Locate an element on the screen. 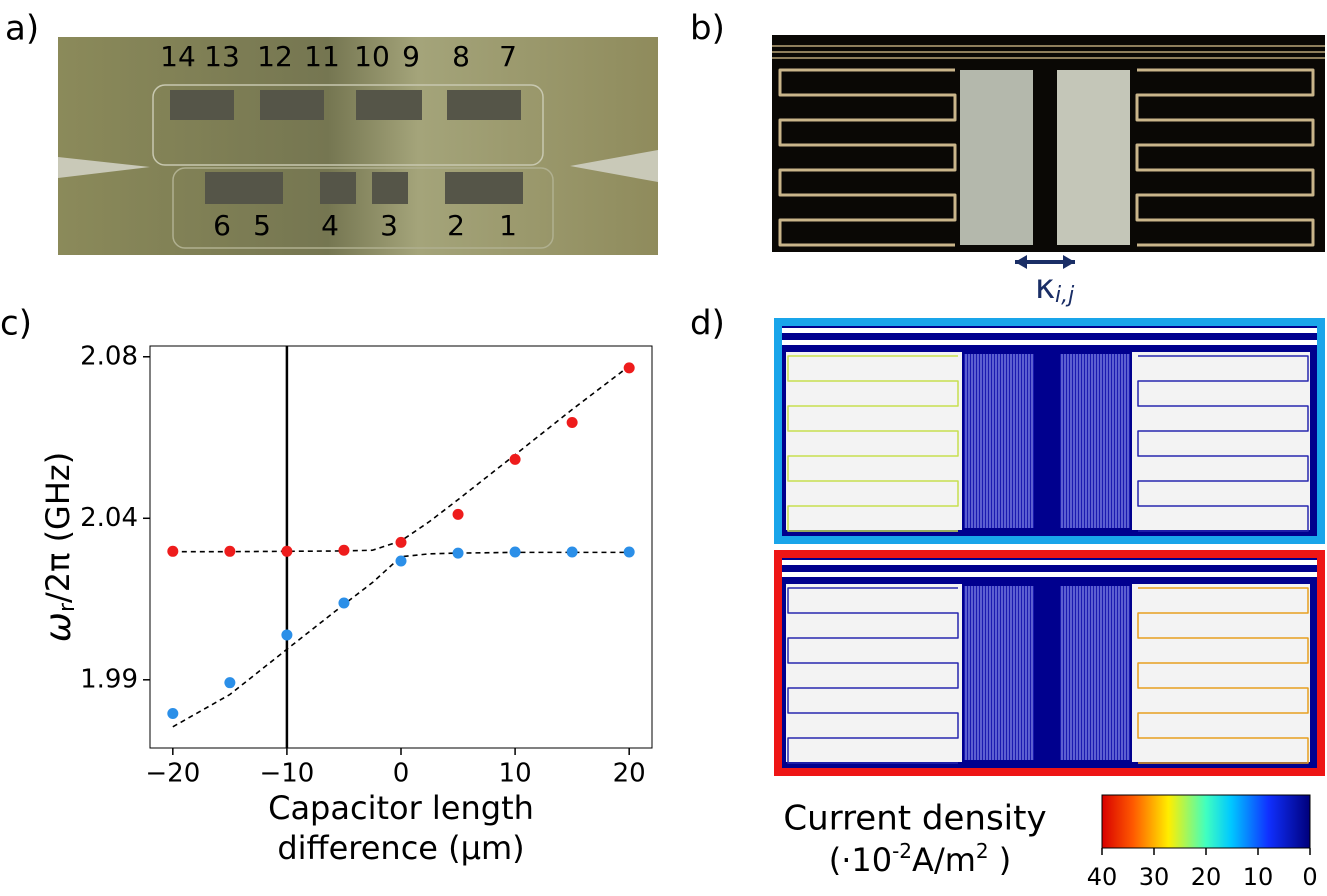 The width and height of the screenshot is (1327, 896). x-axis-label: Capacitor length difference (μm) is located at coordinates (401, 828).